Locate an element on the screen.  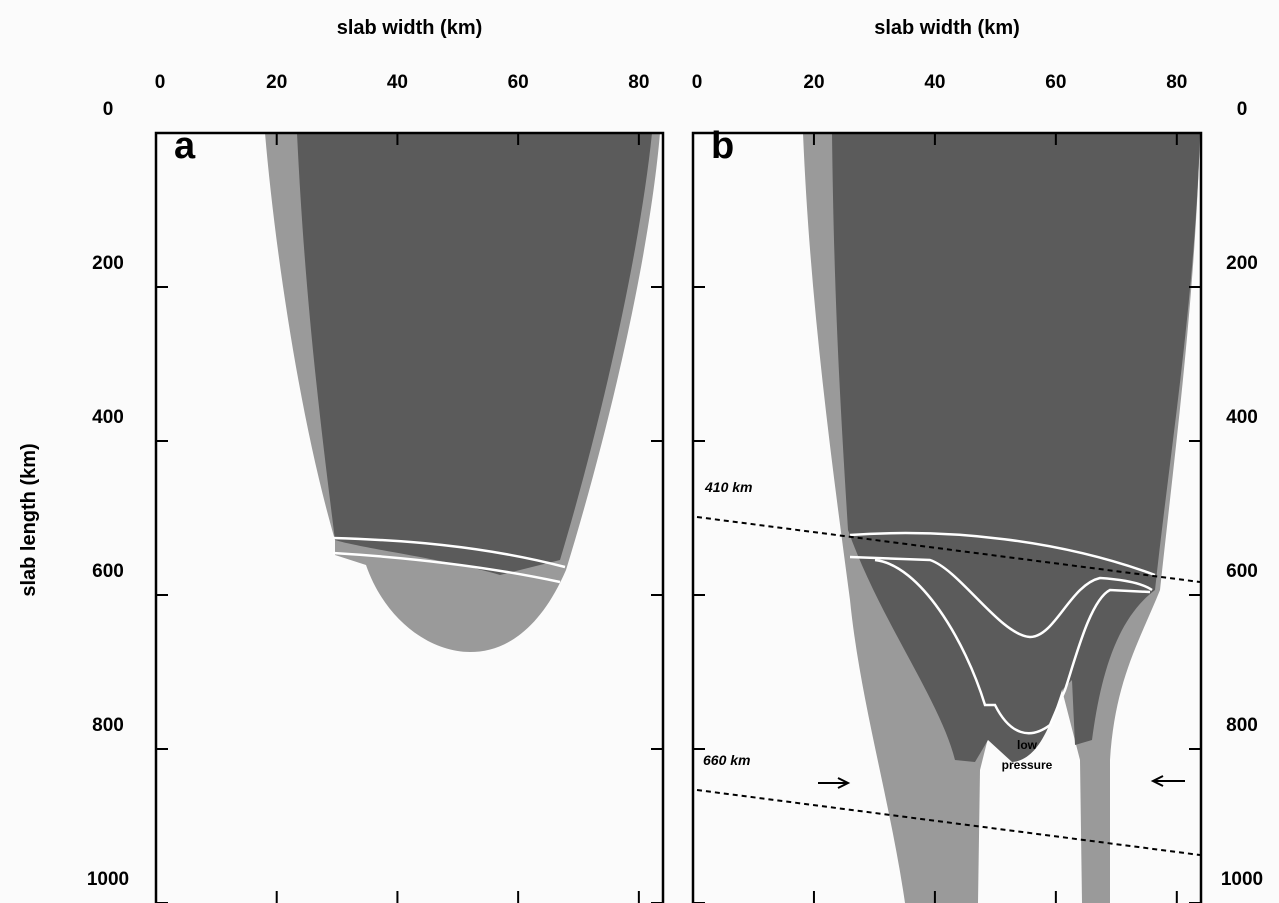
annotation: 660 km is located at coordinates (726, 760).